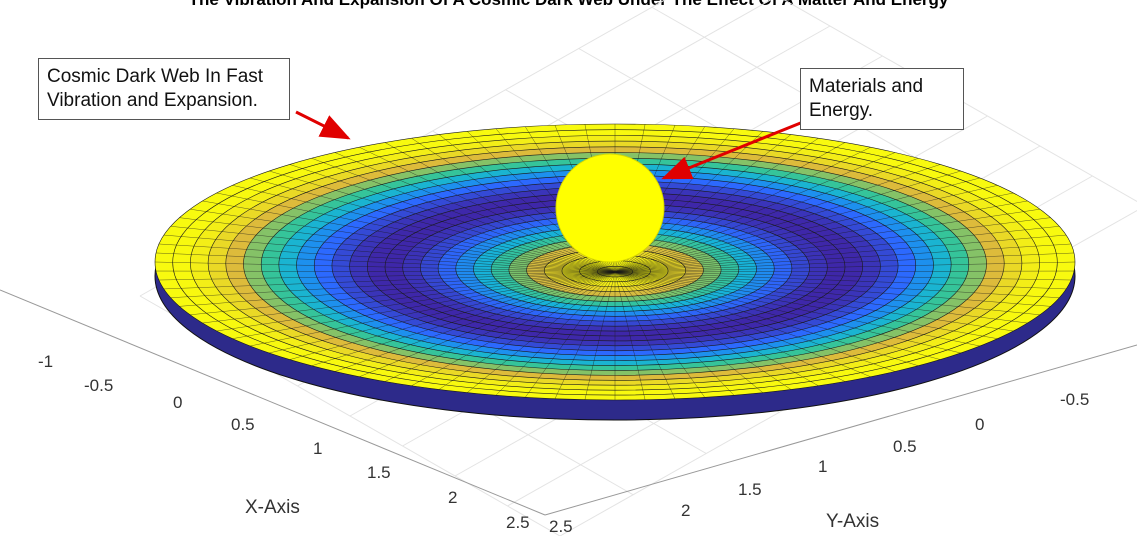  Describe the element at coordinates (452, 497) in the screenshot. I see `x-tick-label: 2` at that location.